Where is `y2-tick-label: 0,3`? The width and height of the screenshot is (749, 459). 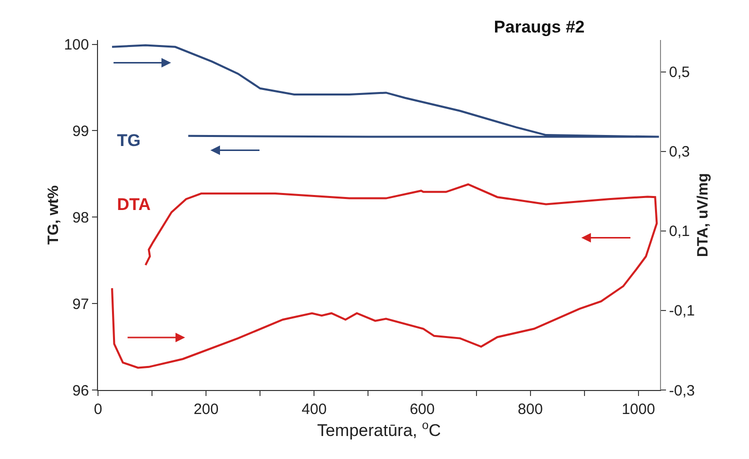
y2-tick-label: 0,3 is located at coordinates (679, 152).